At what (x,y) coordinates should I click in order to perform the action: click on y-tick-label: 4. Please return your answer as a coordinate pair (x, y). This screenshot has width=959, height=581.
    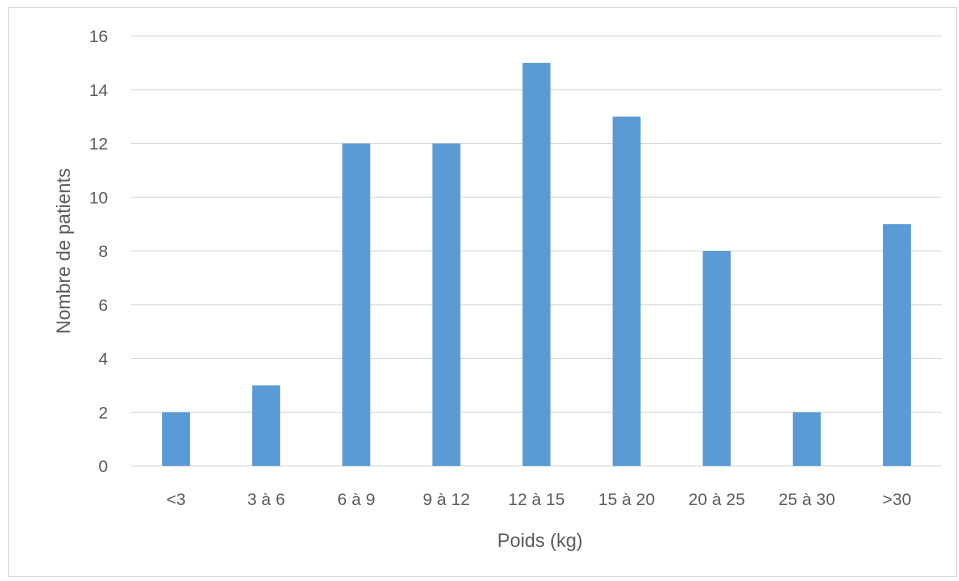
    Looking at the image, I should click on (103, 359).